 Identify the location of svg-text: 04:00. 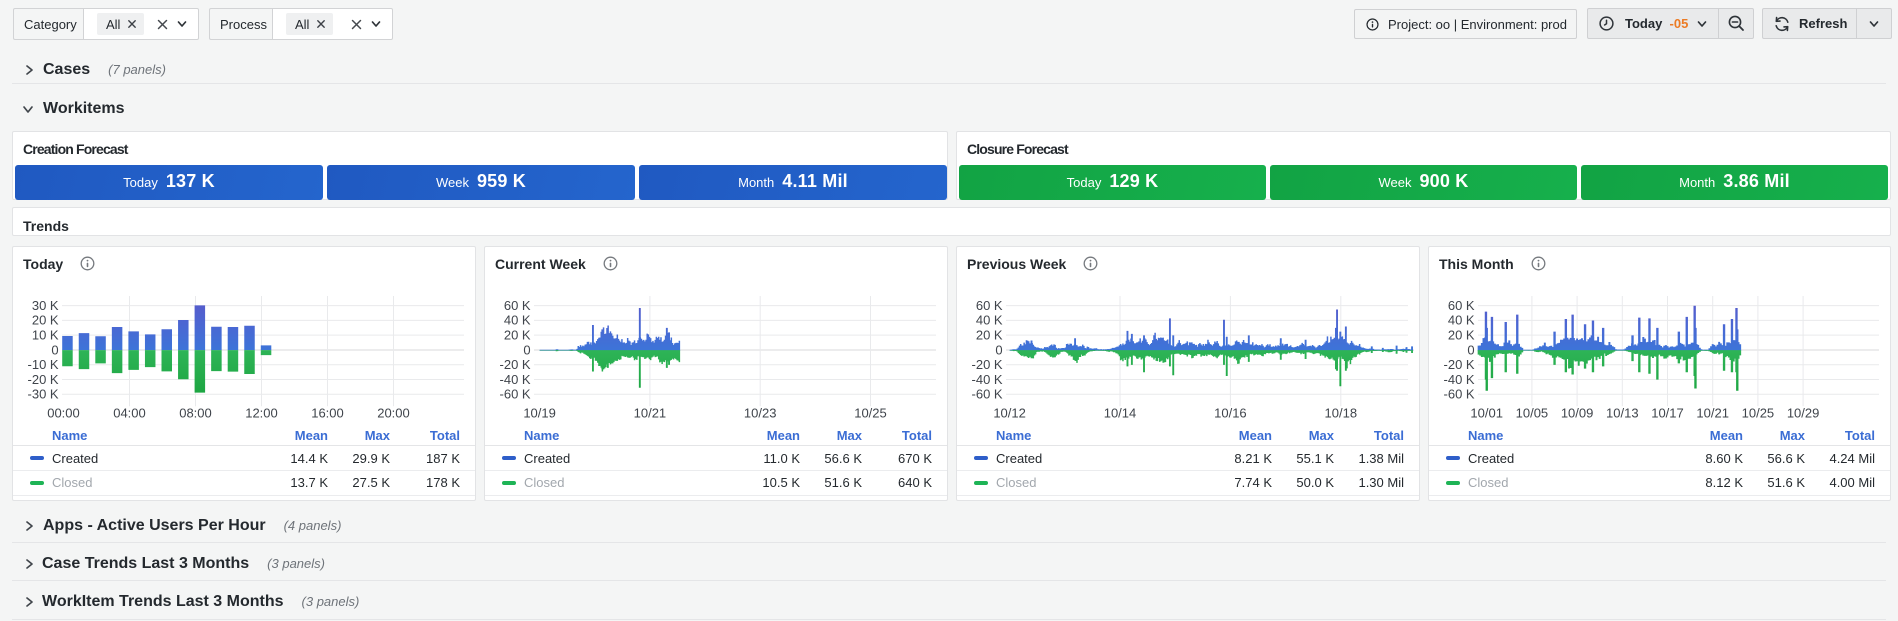
(129, 413).